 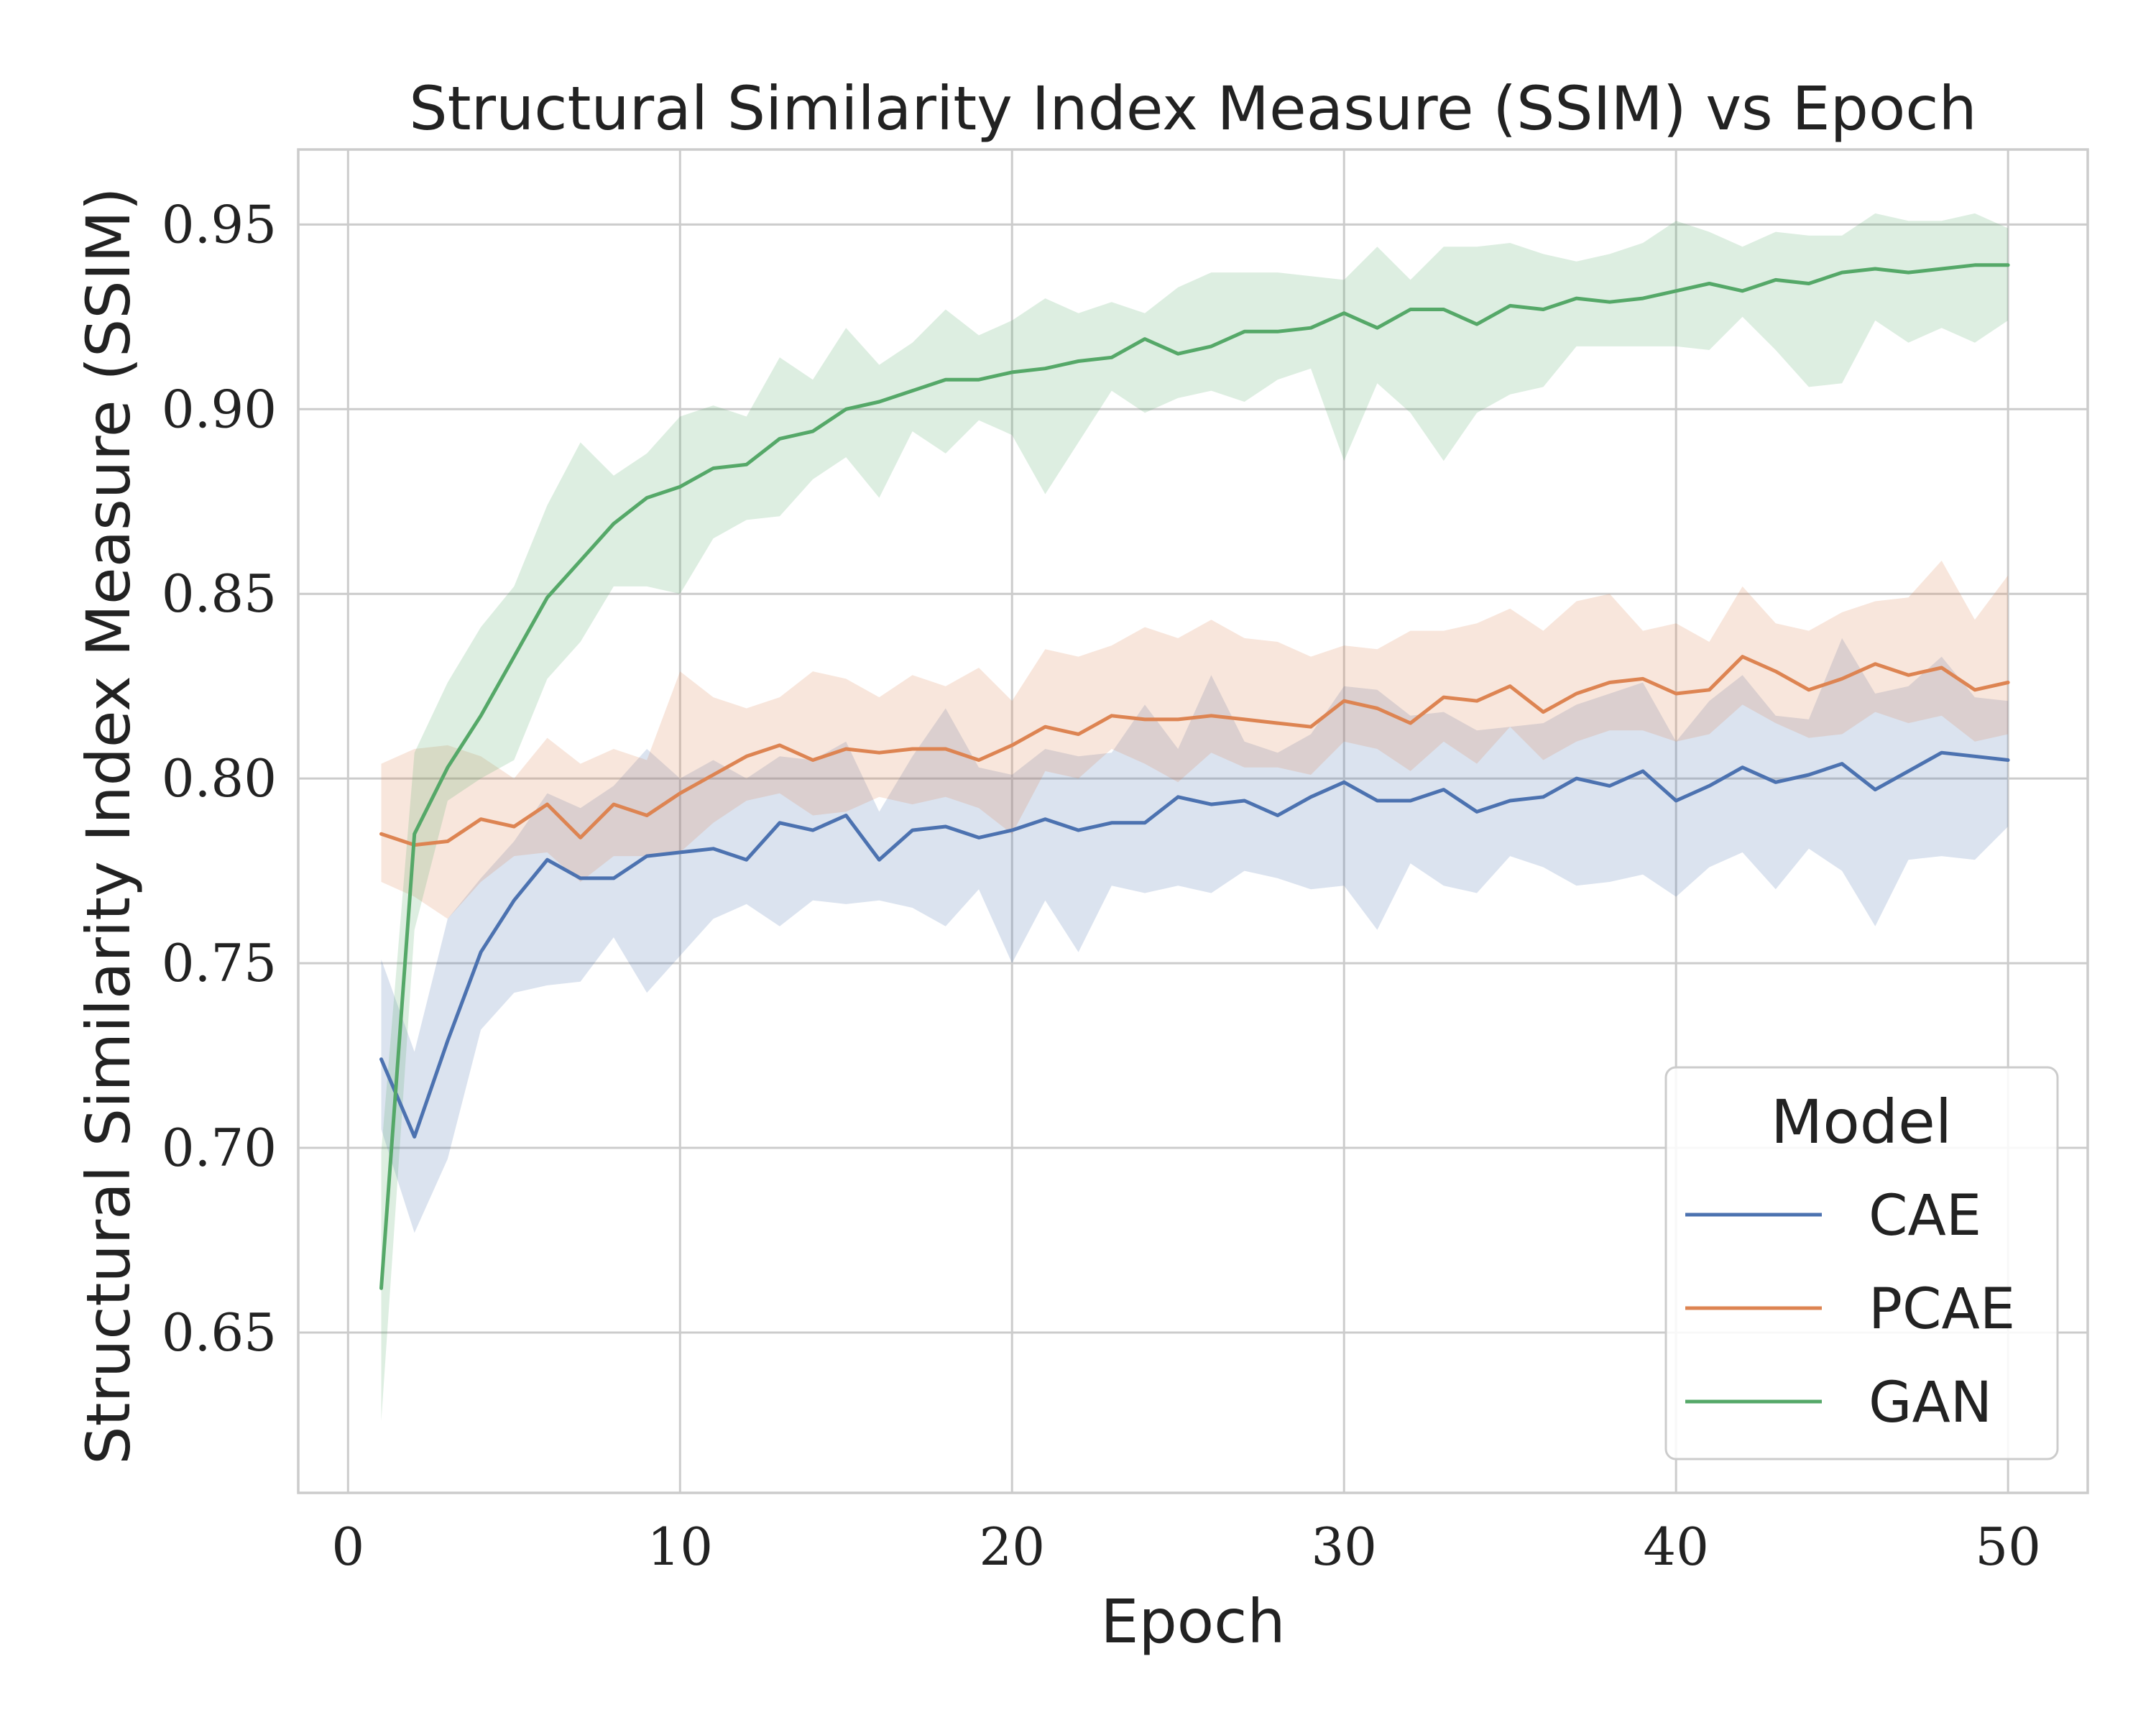 What do you see at coordinates (1861, 1122) in the screenshot?
I see `legend-title: Model` at bounding box center [1861, 1122].